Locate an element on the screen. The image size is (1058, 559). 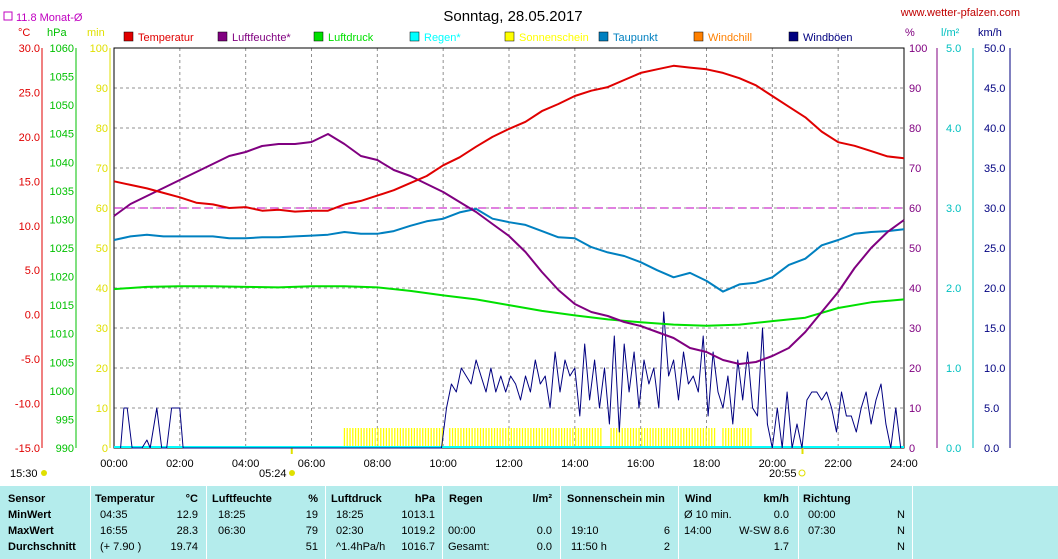
x-tick-label: 22:00 is located at coordinates (838, 464).